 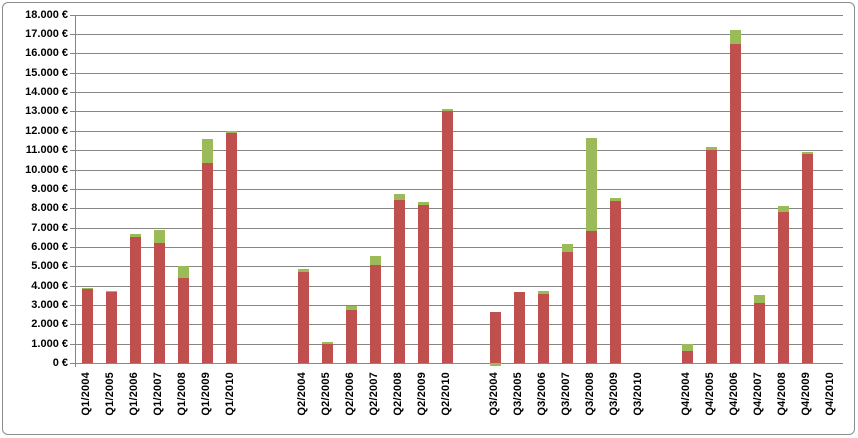 I want to click on x-axis-label: Q1/2006, so click(x=134, y=394).